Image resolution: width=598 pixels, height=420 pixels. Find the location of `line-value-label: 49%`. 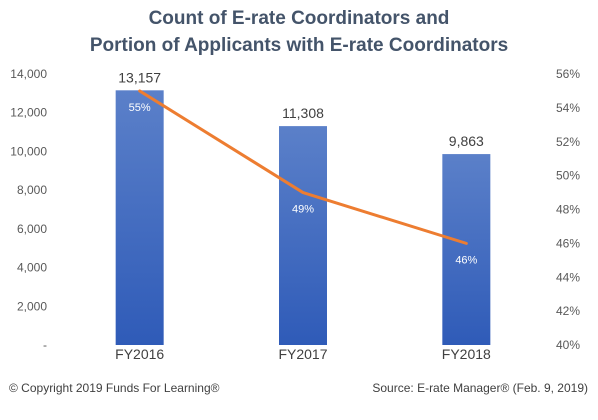

line-value-label: 49% is located at coordinates (303, 210).